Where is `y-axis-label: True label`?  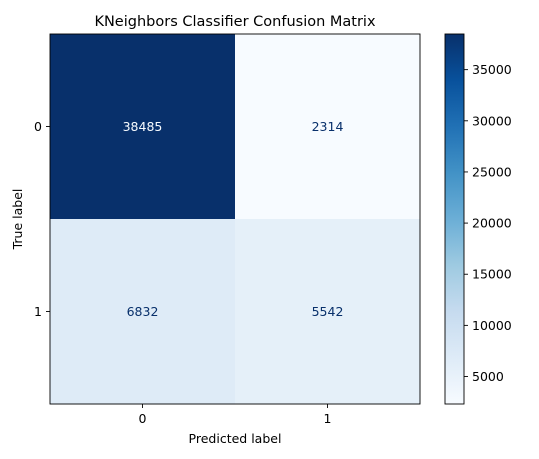 y-axis-label: True label is located at coordinates (17, 220).